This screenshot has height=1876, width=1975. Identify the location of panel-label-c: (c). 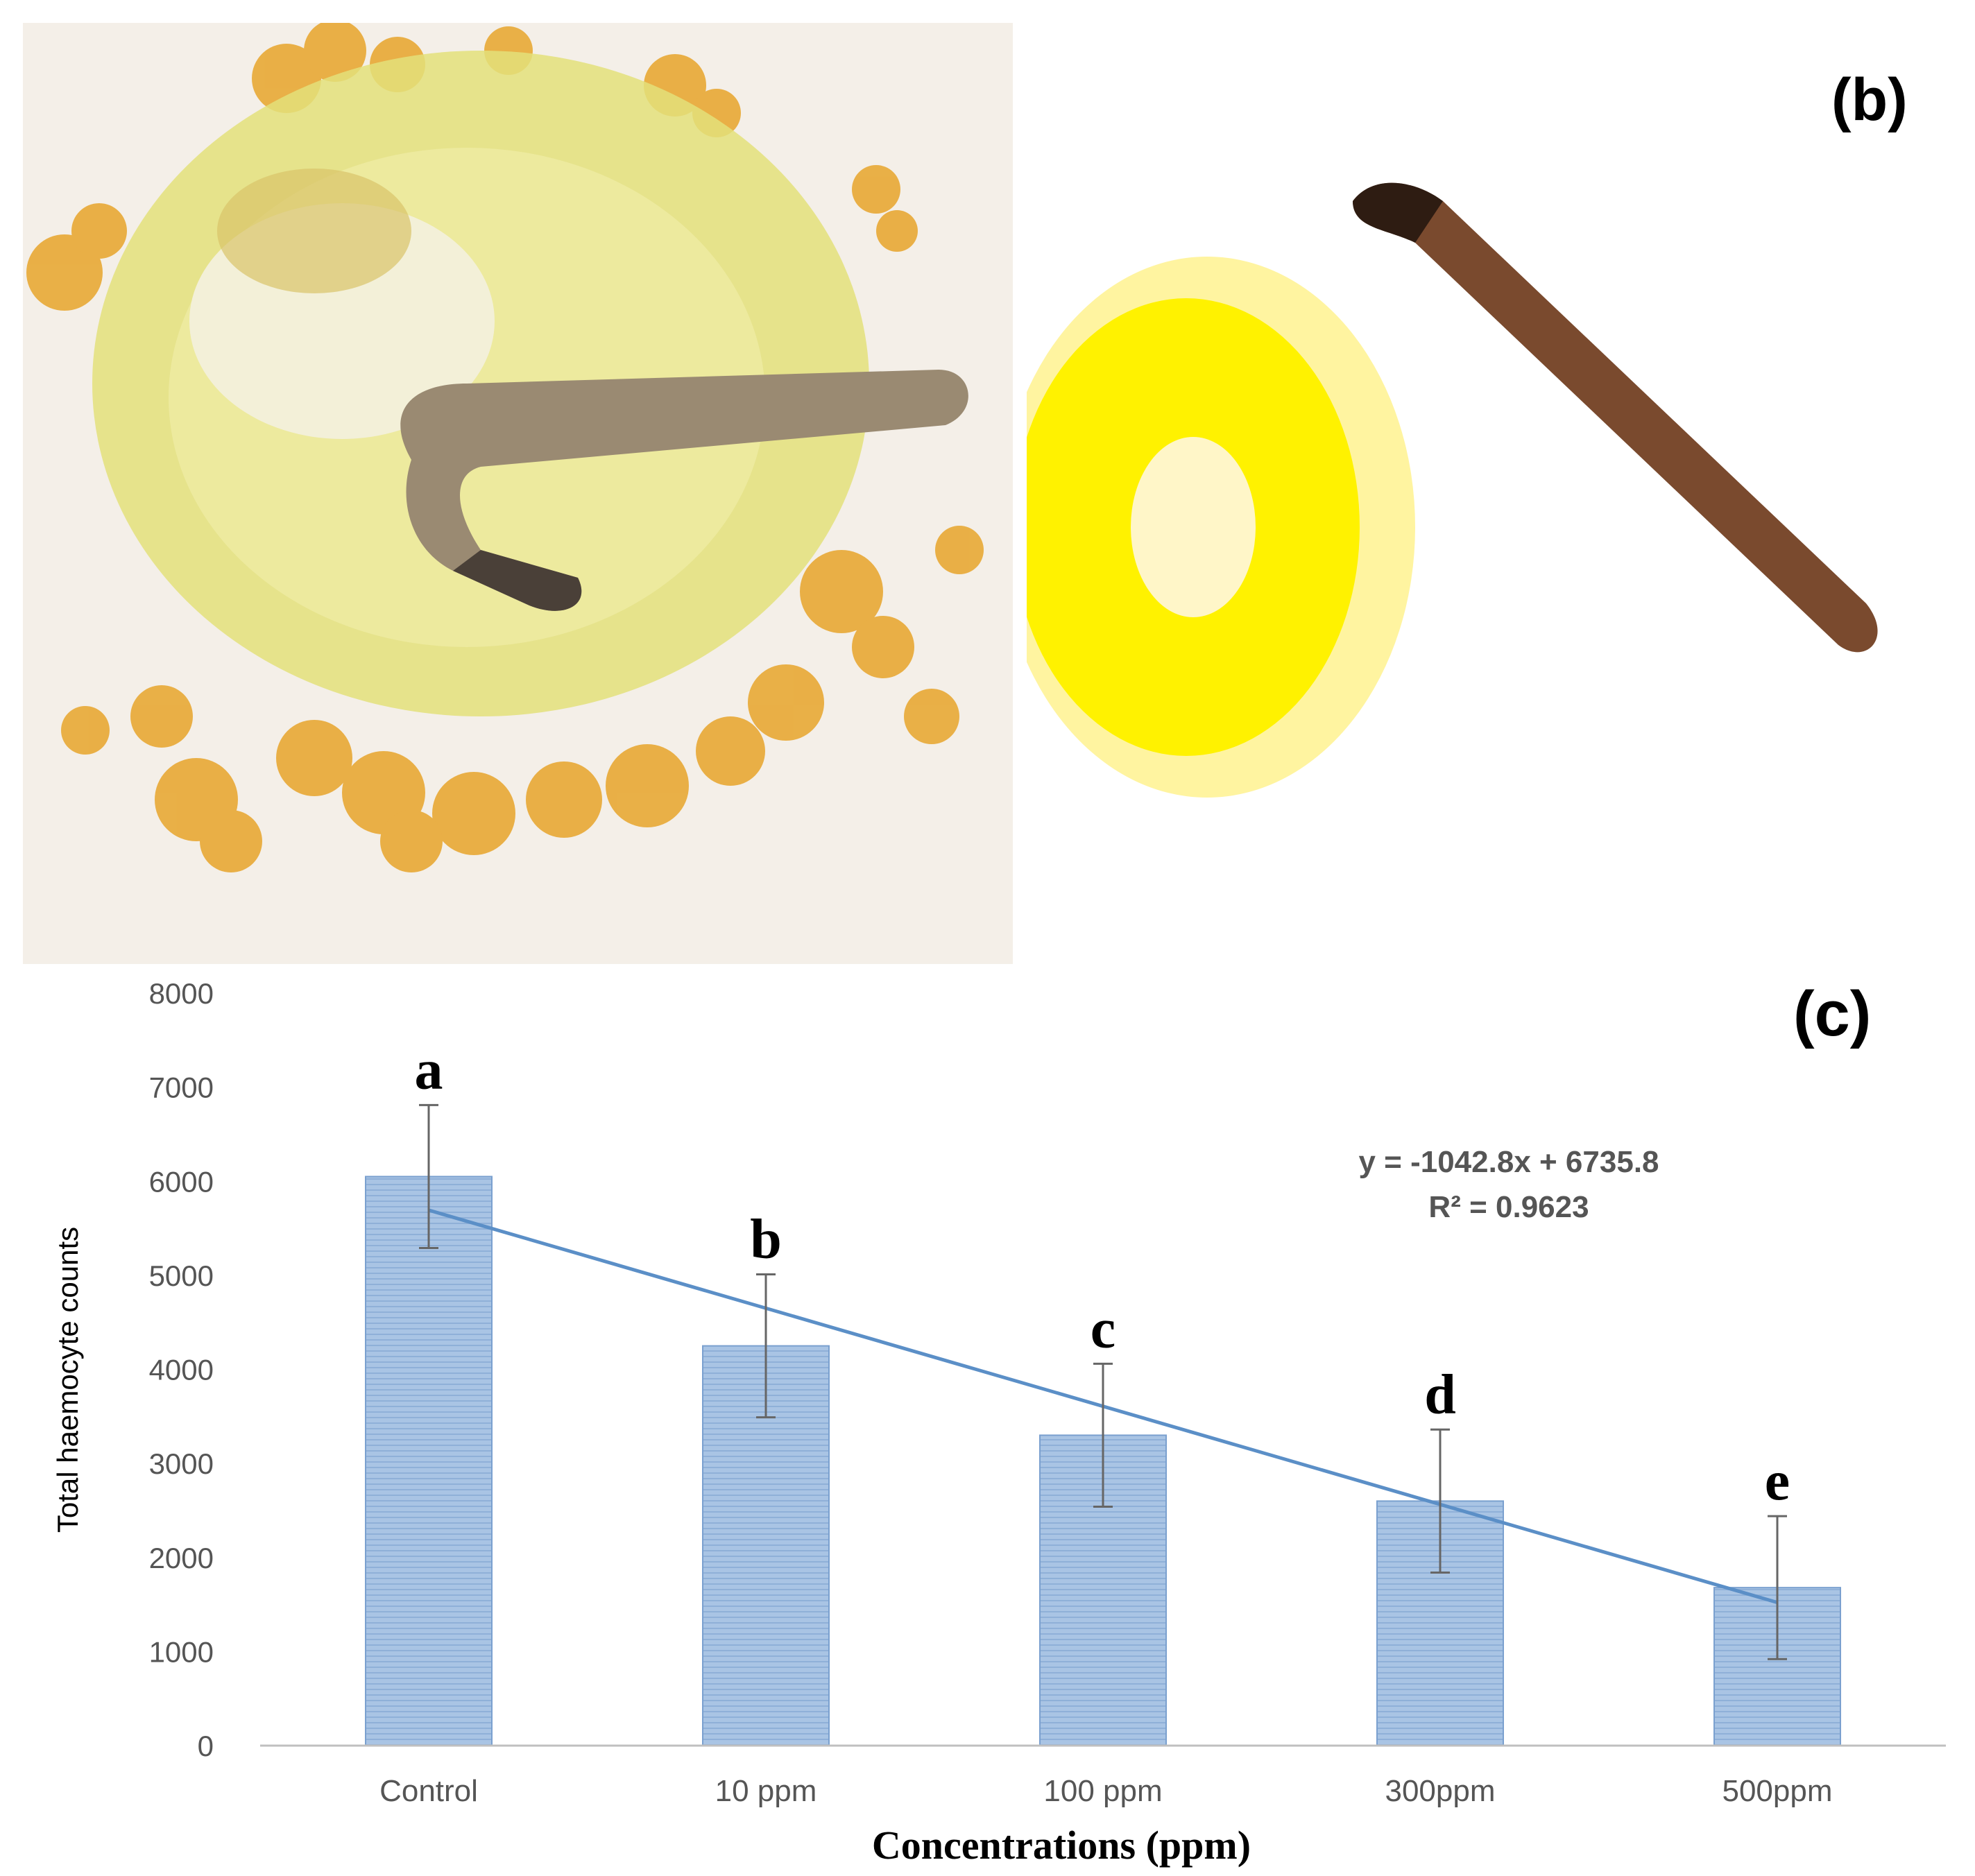
(1832, 1014).